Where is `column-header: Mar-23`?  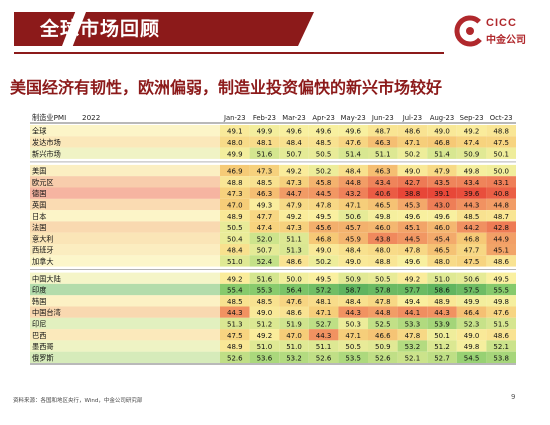
column-header: Mar-23 is located at coordinates (294, 118).